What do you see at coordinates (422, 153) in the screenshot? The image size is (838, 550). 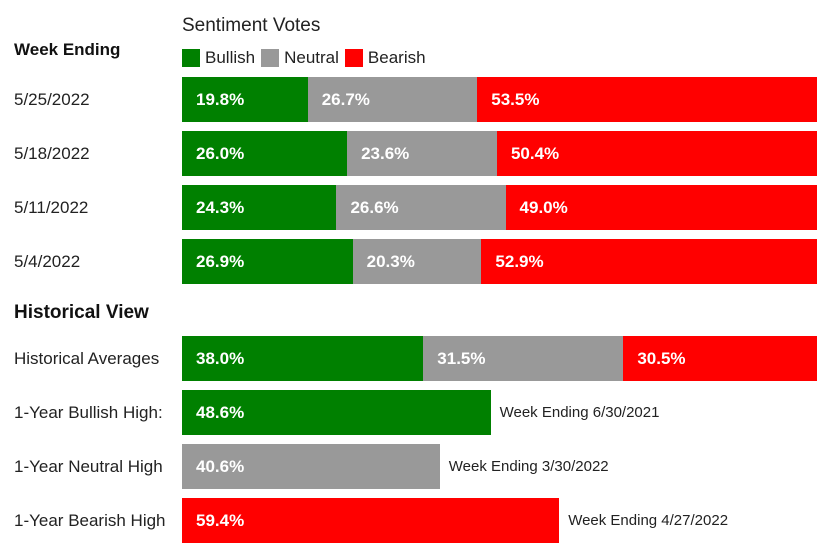 I see `bar-segment-neutral: 23.6%` at bounding box center [422, 153].